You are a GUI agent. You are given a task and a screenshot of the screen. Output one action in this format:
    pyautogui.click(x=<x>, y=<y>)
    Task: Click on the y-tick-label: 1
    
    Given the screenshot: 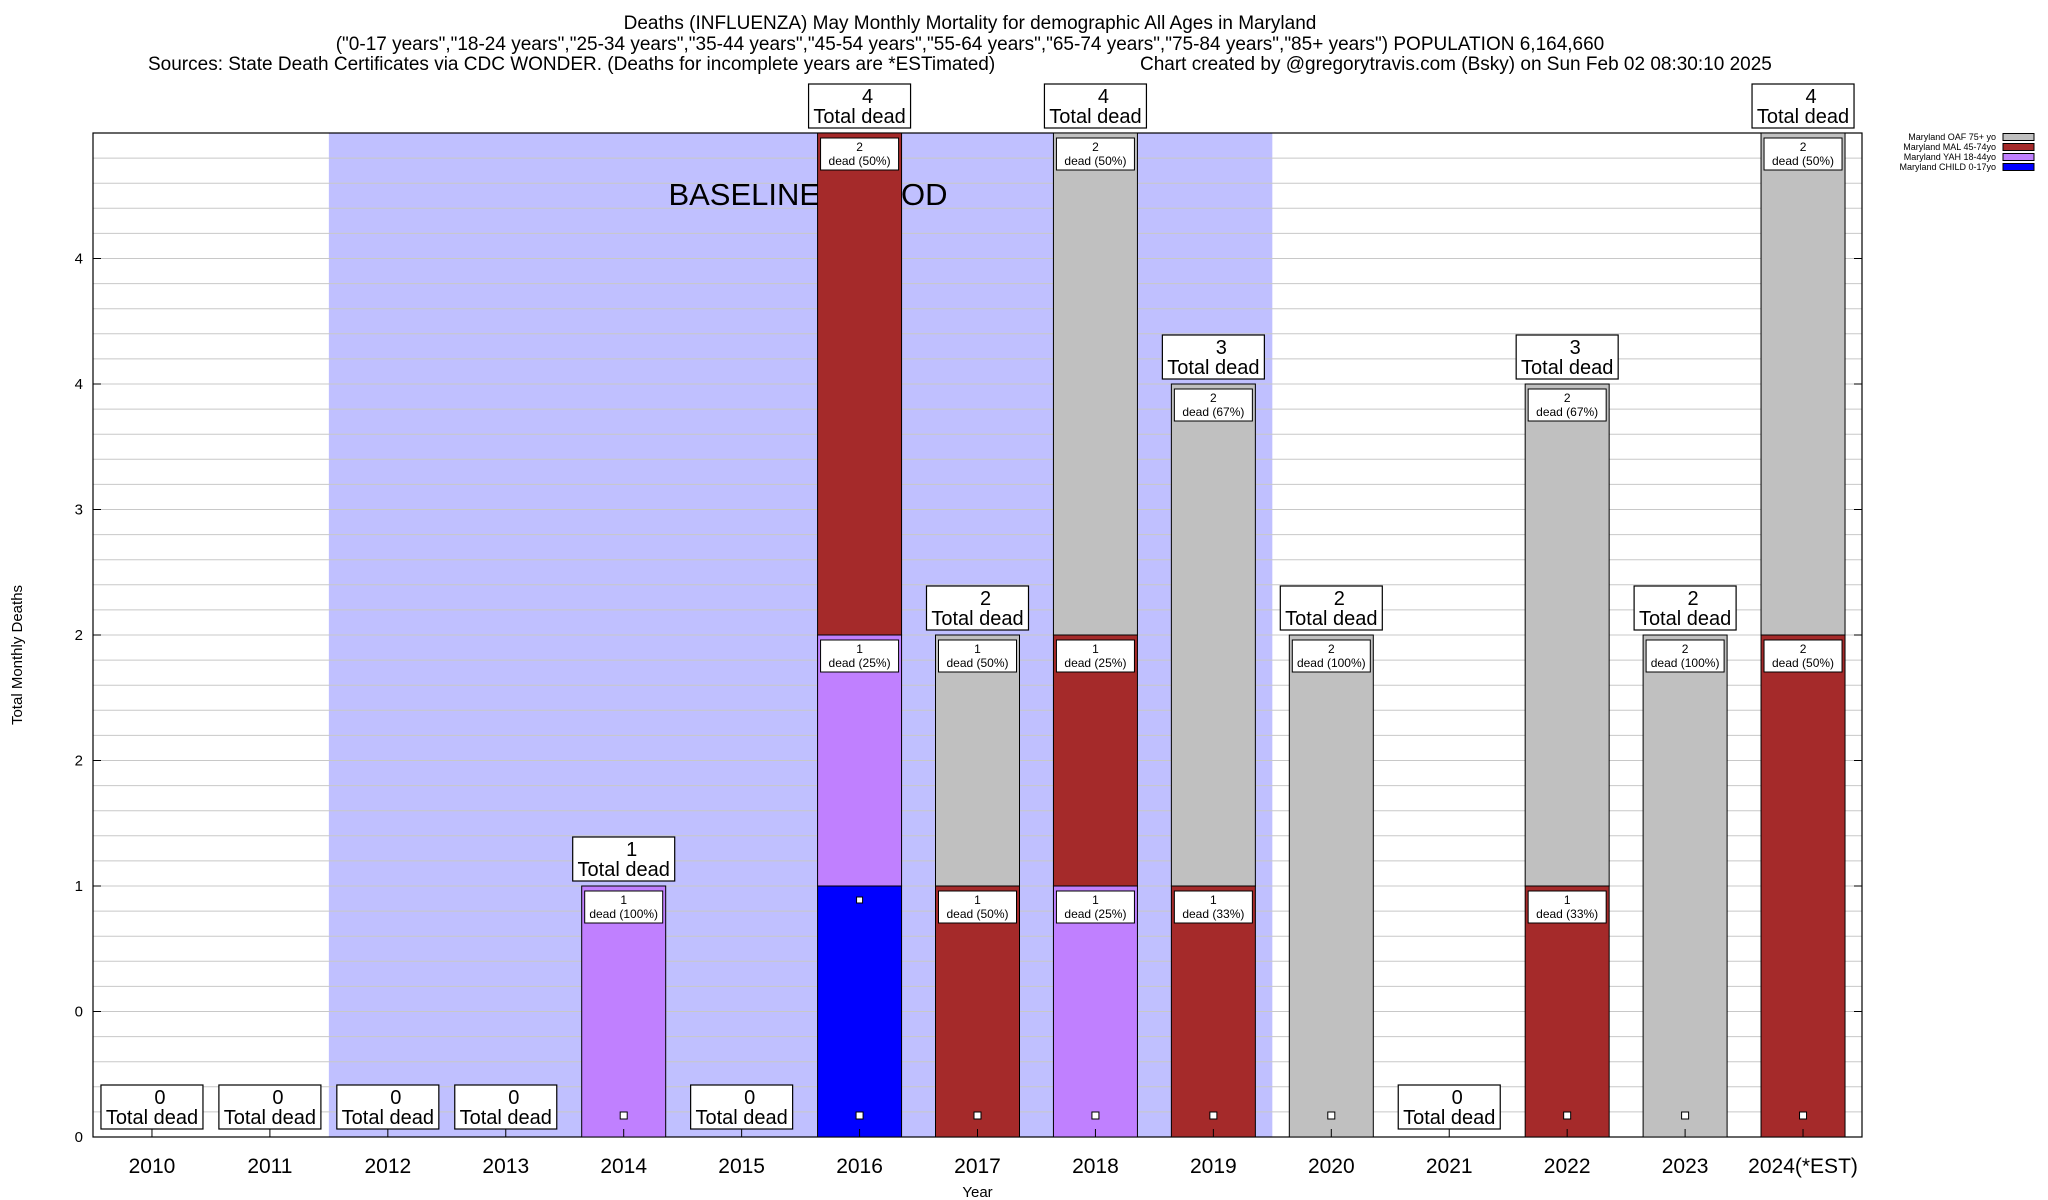 What is the action you would take?
    pyautogui.click(x=79, y=886)
    